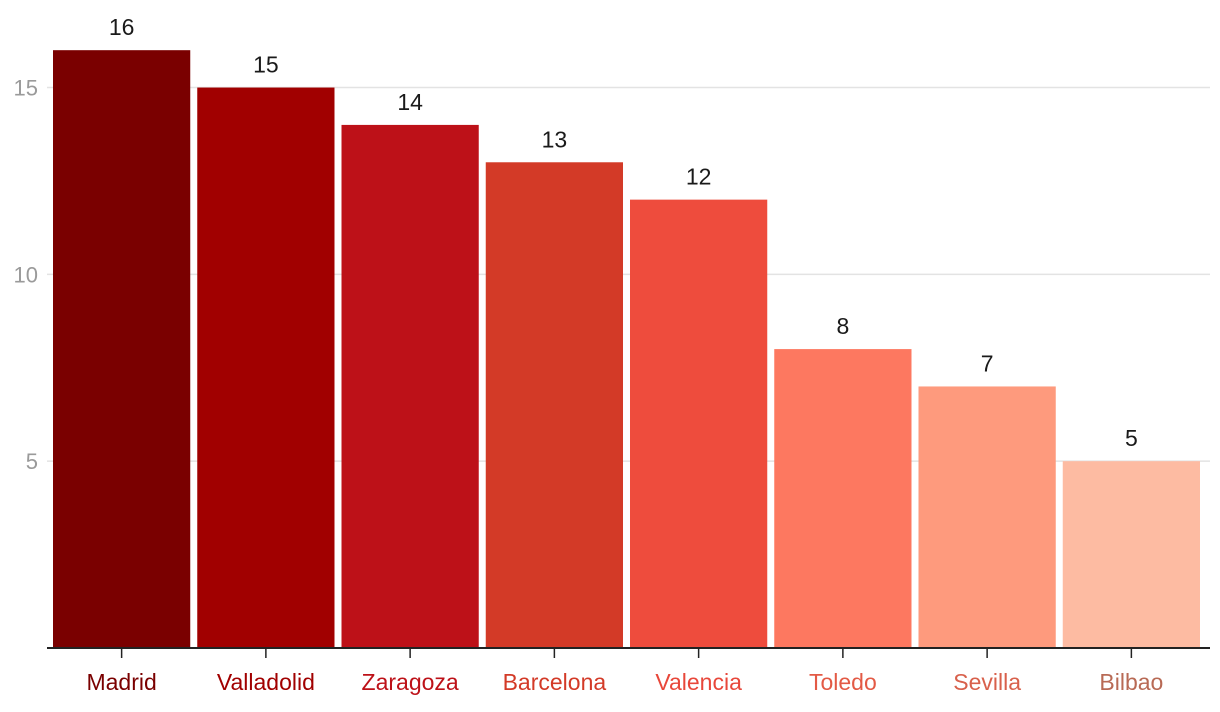  I want to click on y-tick-labels: 5 10 15, so click(26, 275).